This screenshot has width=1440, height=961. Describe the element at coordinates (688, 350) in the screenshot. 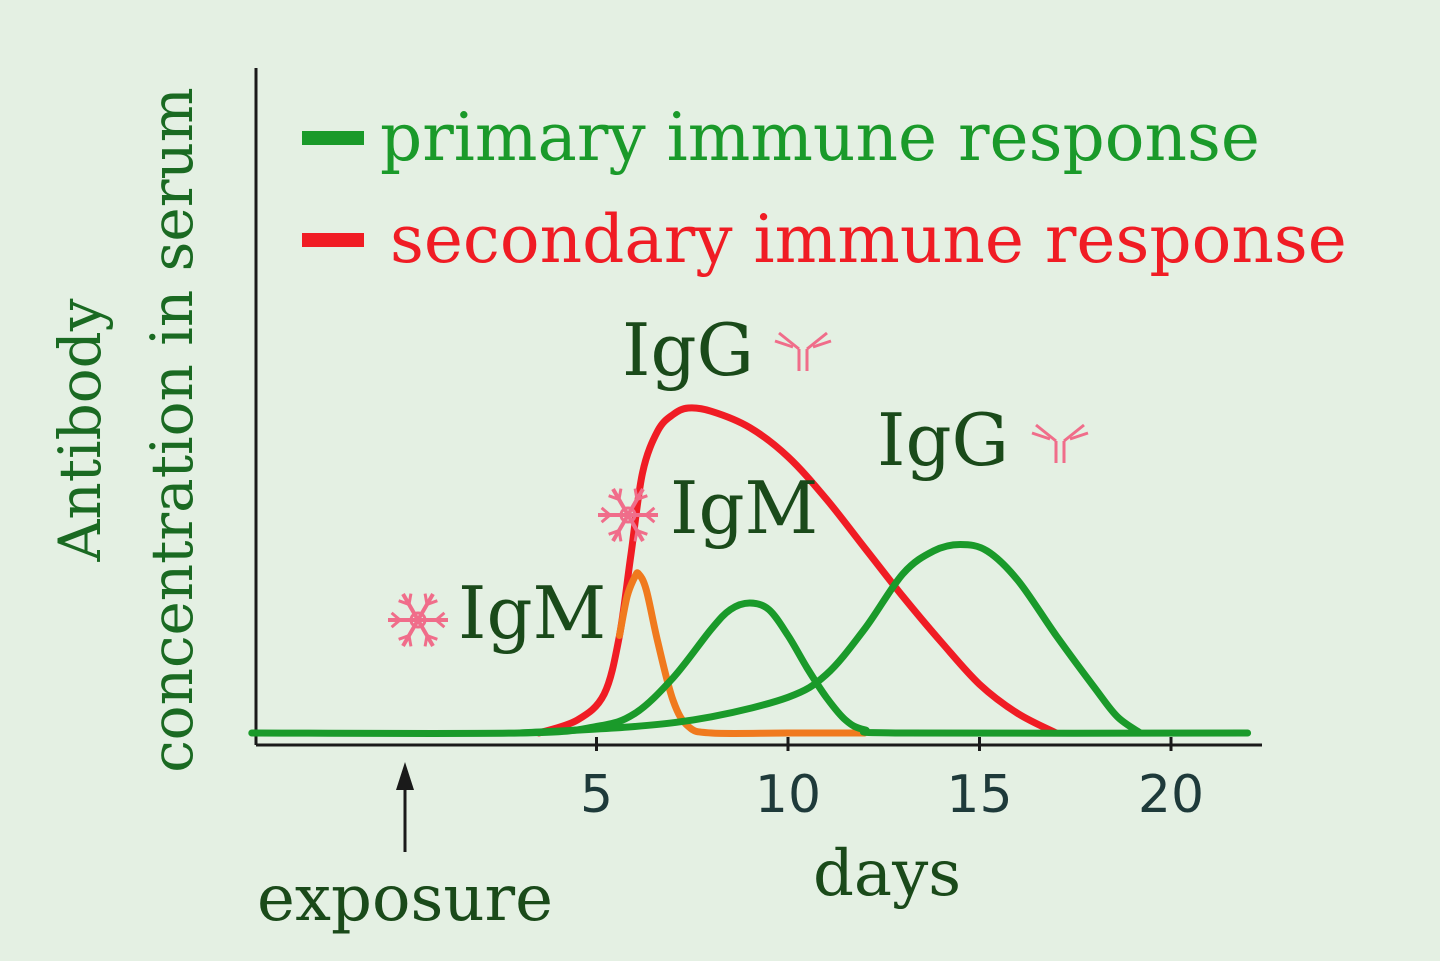

I see `annotation-igg-secondary: IgG` at that location.